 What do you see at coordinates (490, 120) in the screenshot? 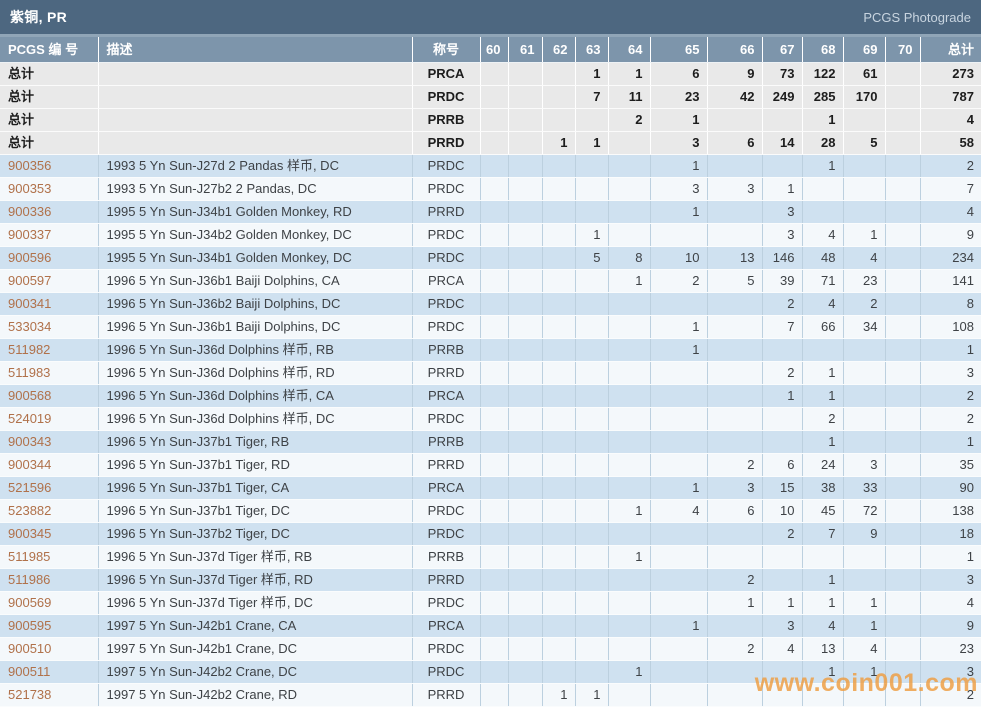
I see `summary-row-PRRB: 总计 PRRB 2 1 1 4` at bounding box center [490, 120].